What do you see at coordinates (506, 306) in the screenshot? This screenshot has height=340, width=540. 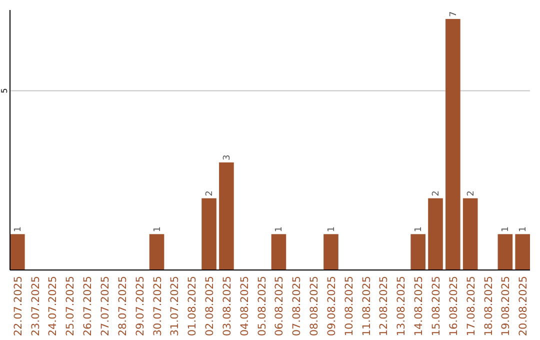 I see `x-tick-label: 19.08.2025` at bounding box center [506, 306].